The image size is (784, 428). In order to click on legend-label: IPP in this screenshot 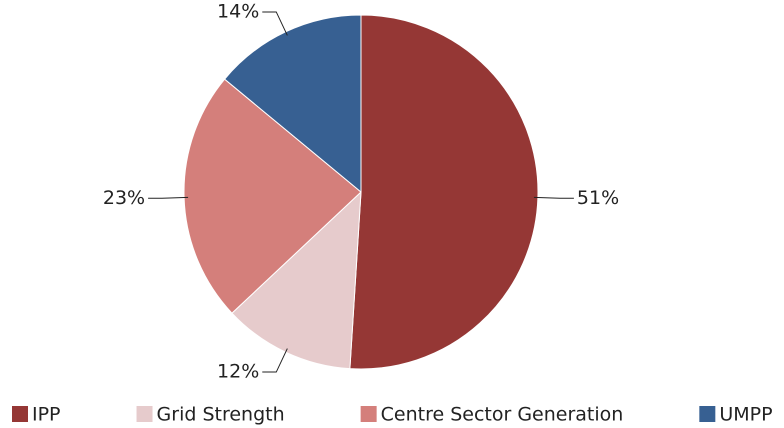, I will do `click(46, 415)`.